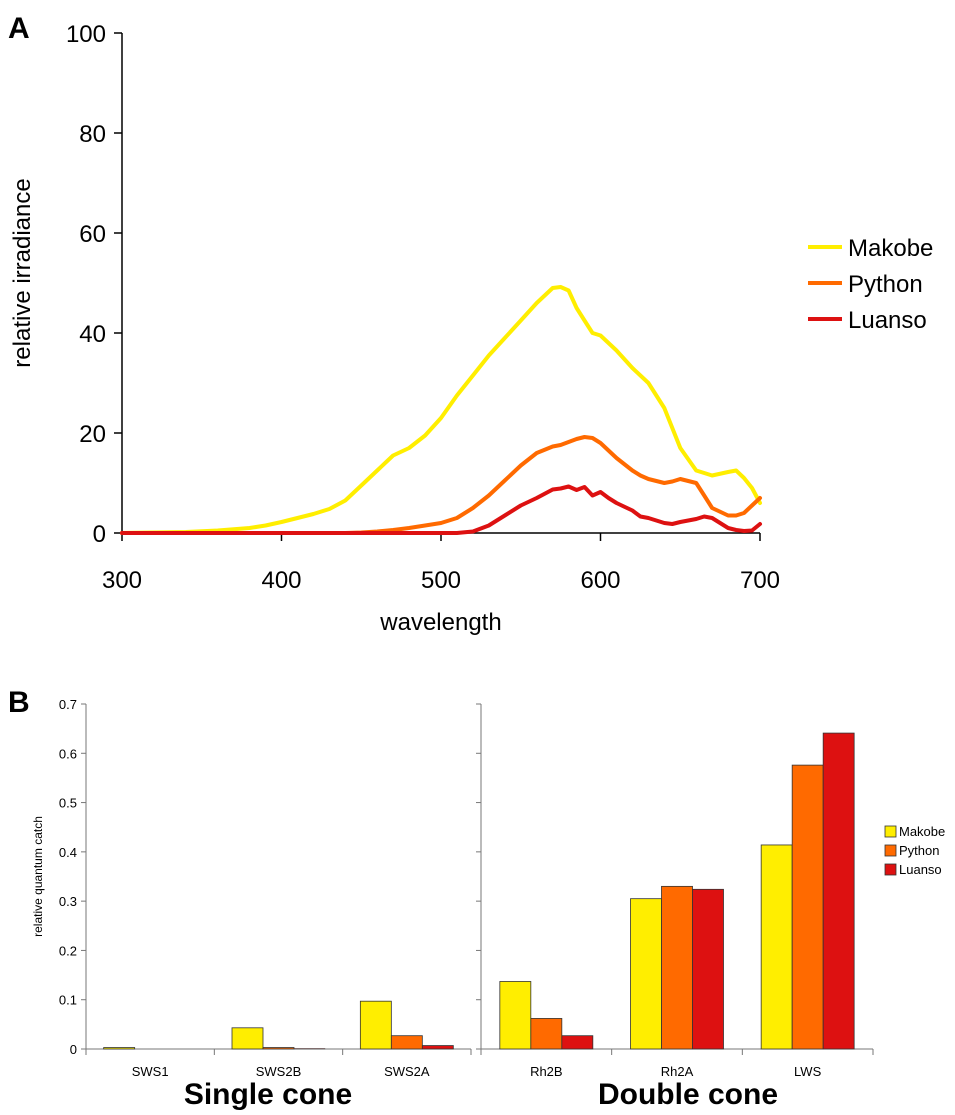 The width and height of the screenshot is (955, 1115). What do you see at coordinates (441, 563) in the screenshot?
I see `a-x-ticks: 300 400 500 600 700` at bounding box center [441, 563].